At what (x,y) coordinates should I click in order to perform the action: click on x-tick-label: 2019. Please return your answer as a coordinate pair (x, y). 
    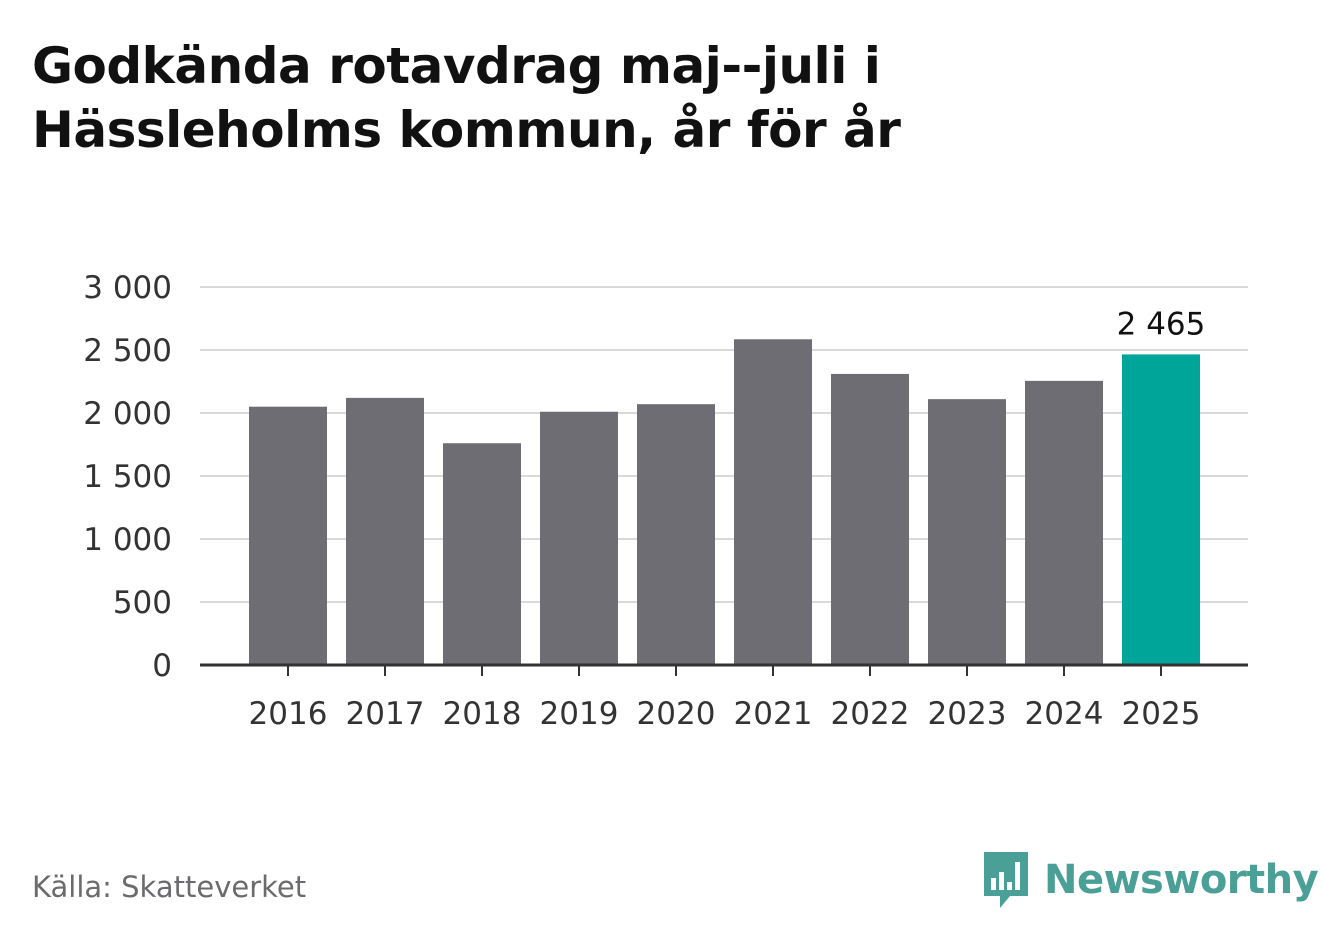
    Looking at the image, I should click on (579, 714).